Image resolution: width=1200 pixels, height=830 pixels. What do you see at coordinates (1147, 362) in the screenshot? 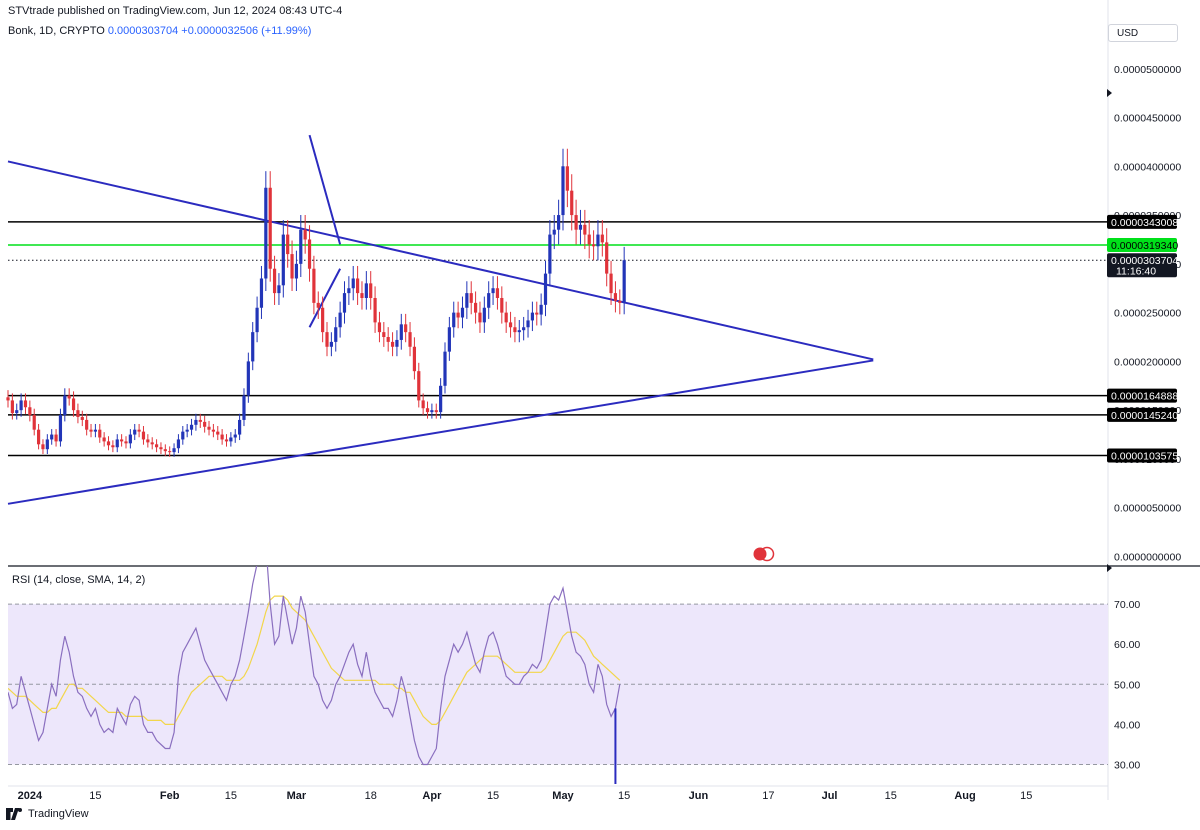
I see `price-tick-label: 0.0000200000` at bounding box center [1147, 362].